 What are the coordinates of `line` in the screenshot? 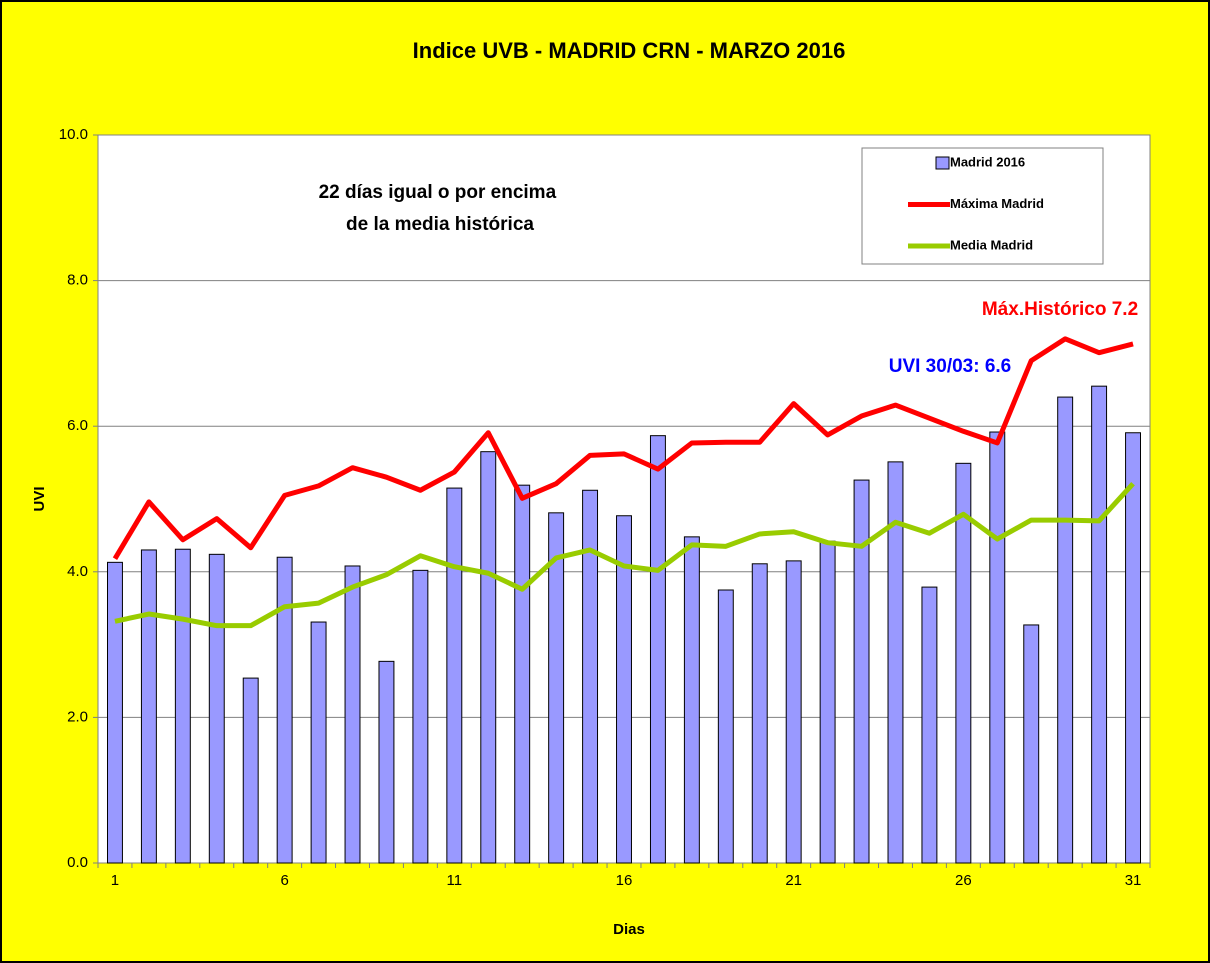 It's located at (624, 555).